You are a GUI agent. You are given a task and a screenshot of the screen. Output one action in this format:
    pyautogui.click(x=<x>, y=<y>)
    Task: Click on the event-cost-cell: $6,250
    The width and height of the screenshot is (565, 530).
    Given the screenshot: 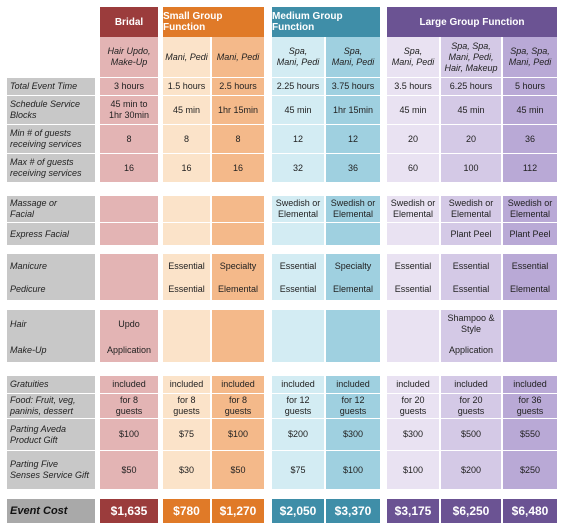 What is the action you would take?
    pyautogui.click(x=471, y=511)
    